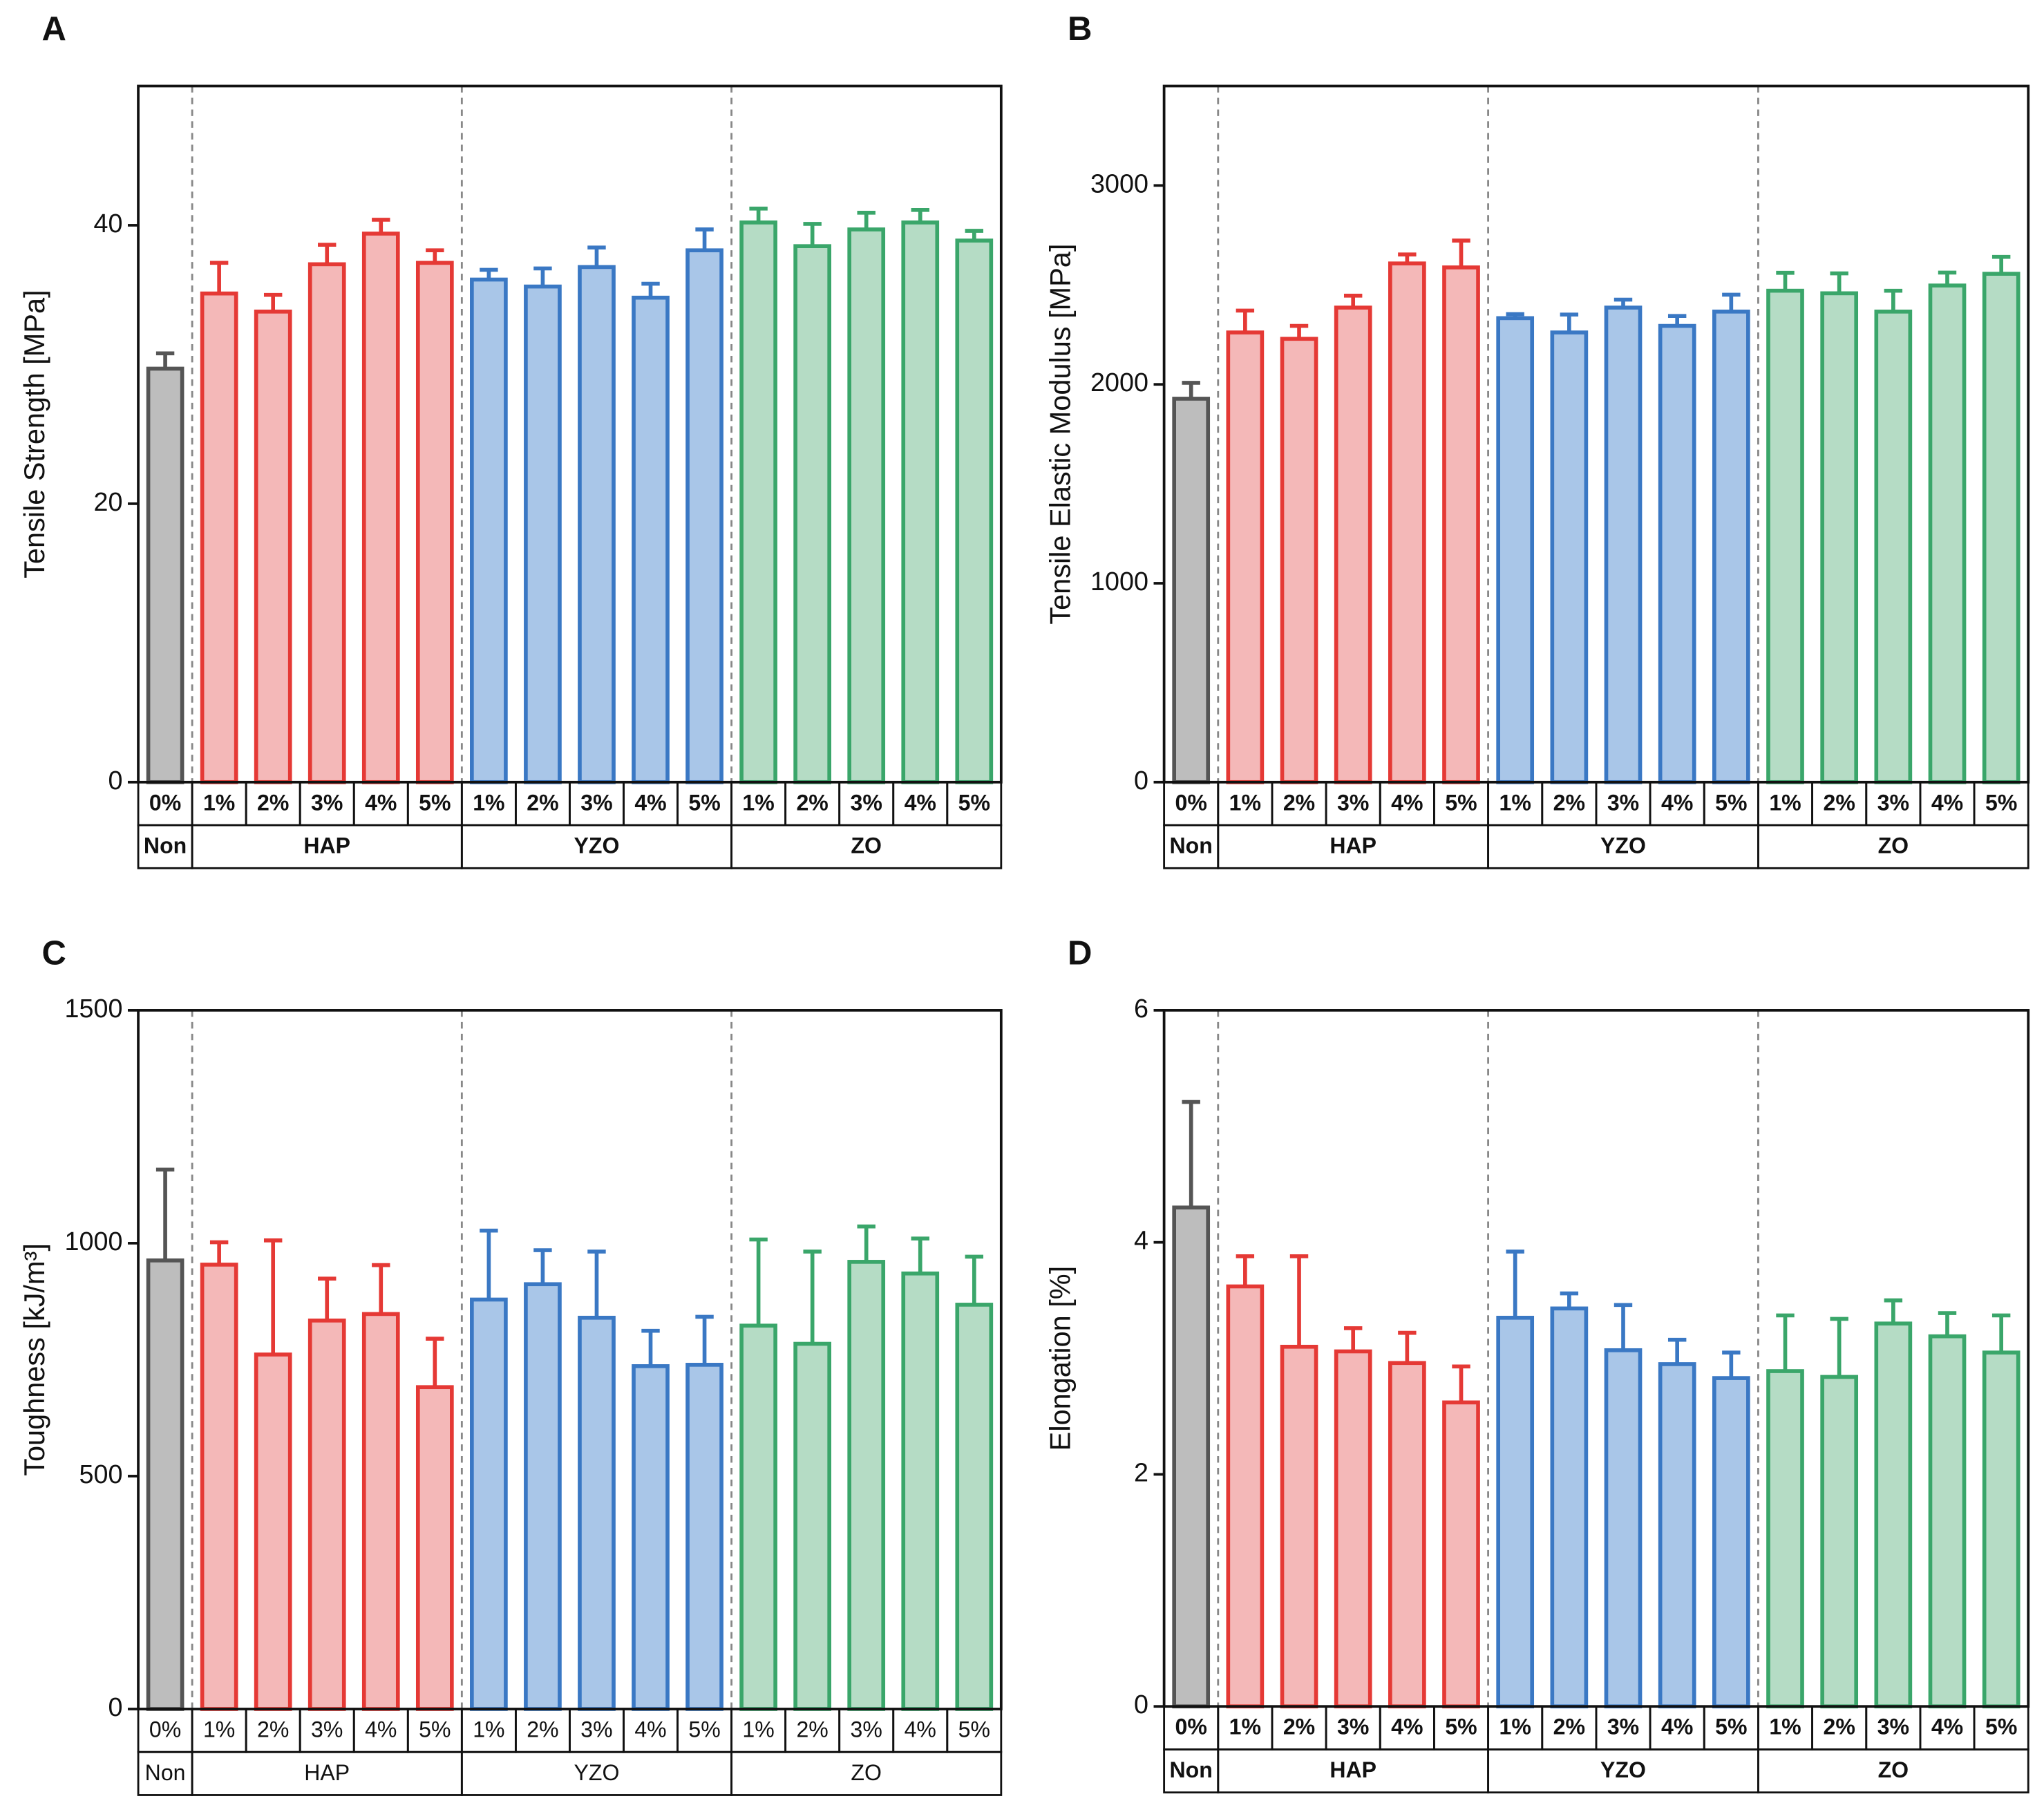 The width and height of the screenshot is (2044, 1812). Describe the element at coordinates (1141, 1008) in the screenshot. I see `y-tick-label: 6` at that location.